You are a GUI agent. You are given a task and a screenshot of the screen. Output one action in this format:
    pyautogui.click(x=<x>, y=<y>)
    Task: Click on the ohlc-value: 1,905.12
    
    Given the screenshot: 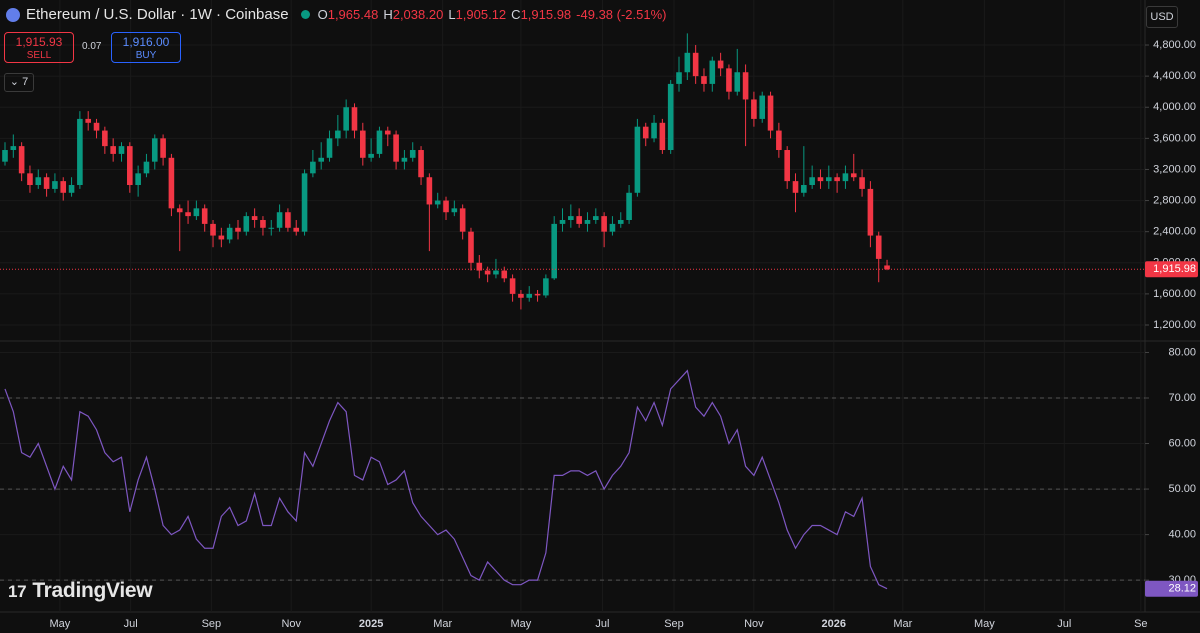 What is the action you would take?
    pyautogui.click(x=481, y=14)
    